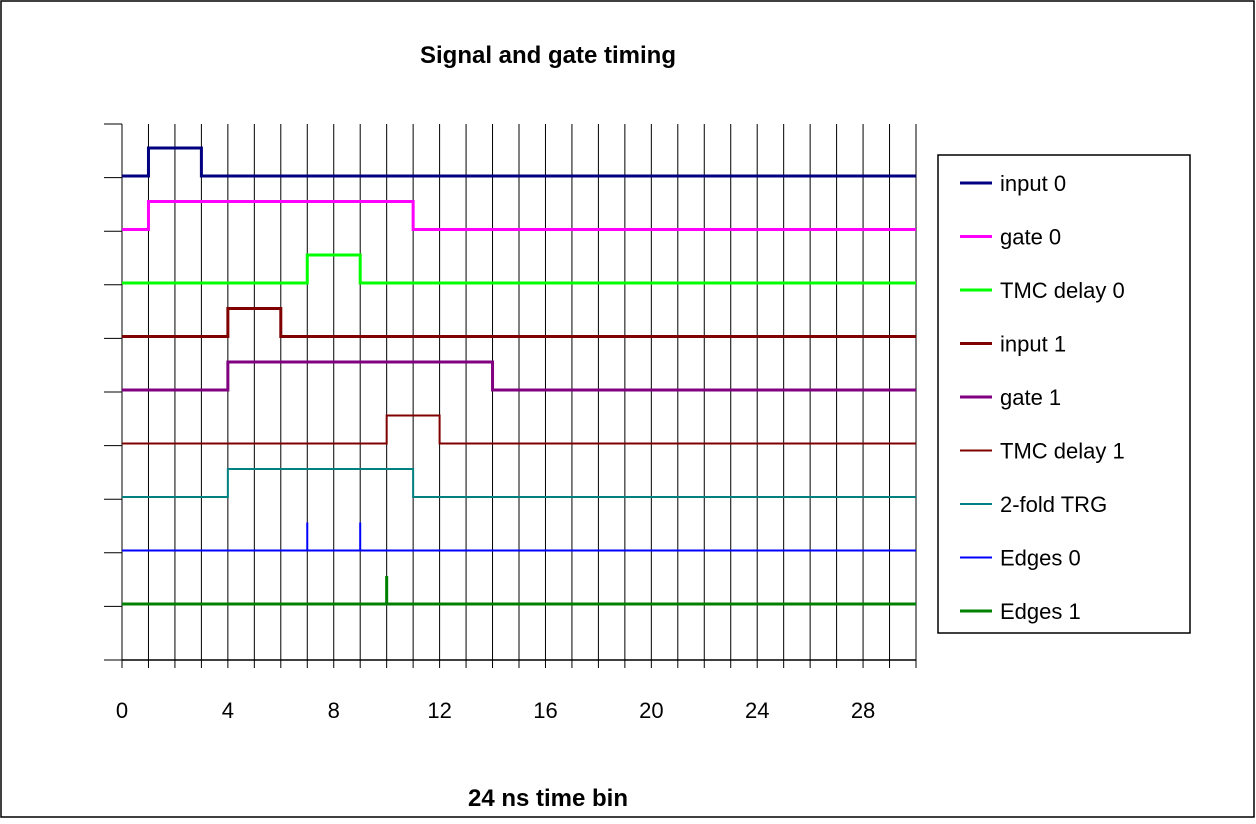 The width and height of the screenshot is (1256, 824). I want to click on x-tick-label-8: 8, so click(334, 710).